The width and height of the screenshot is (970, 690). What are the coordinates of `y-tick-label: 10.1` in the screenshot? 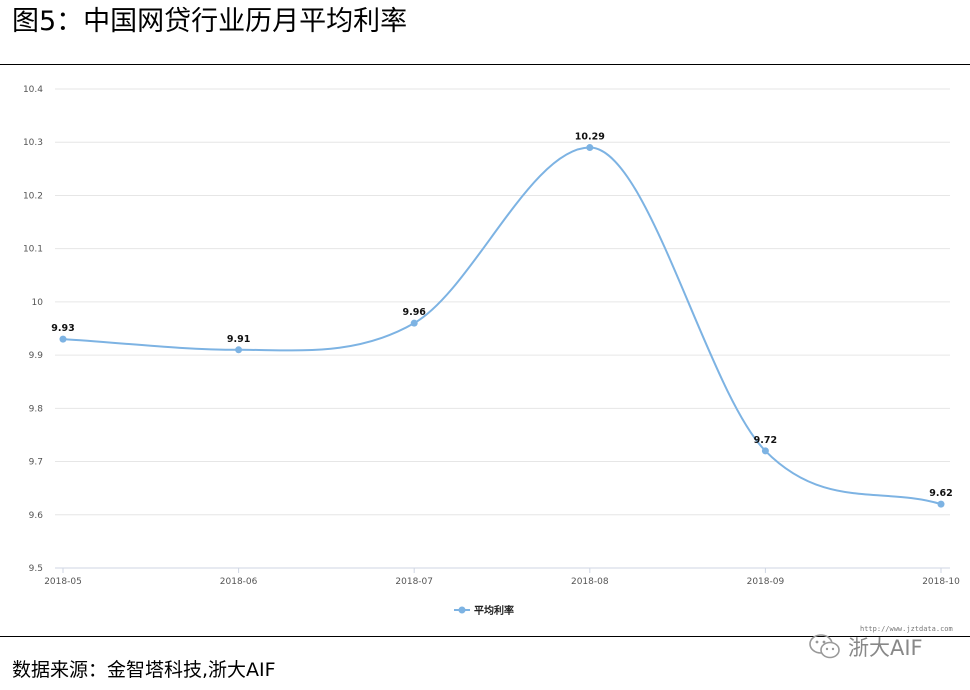 It's located at (33, 250).